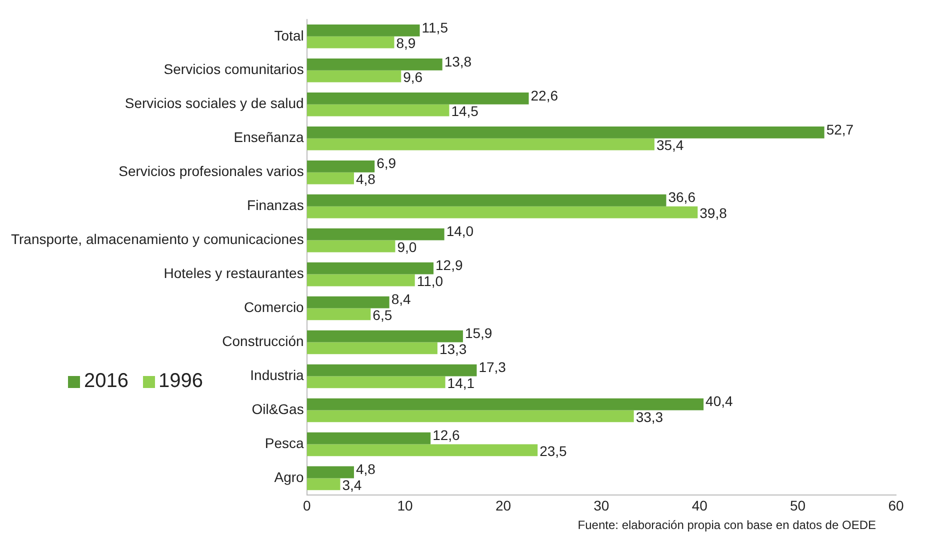  Describe the element at coordinates (106, 381) in the screenshot. I see `legend-label: 2016` at that location.